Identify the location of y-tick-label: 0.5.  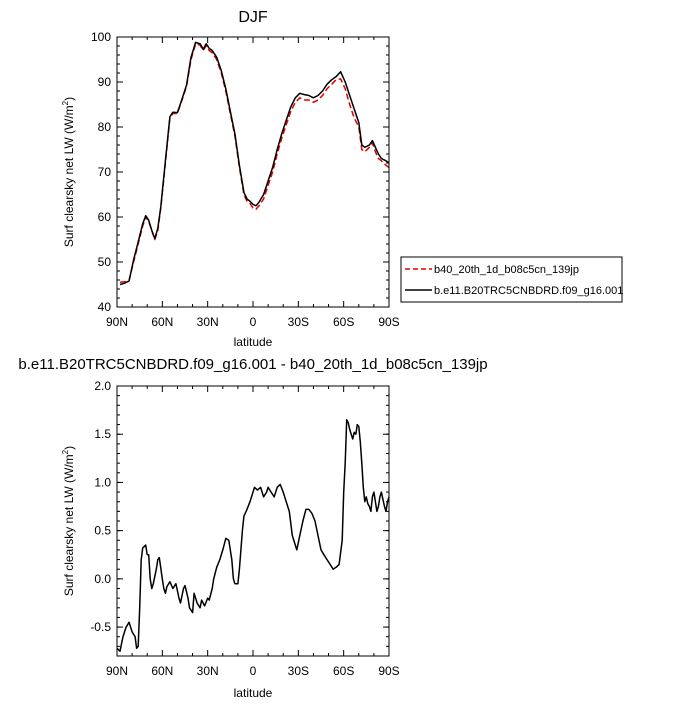
(102, 531).